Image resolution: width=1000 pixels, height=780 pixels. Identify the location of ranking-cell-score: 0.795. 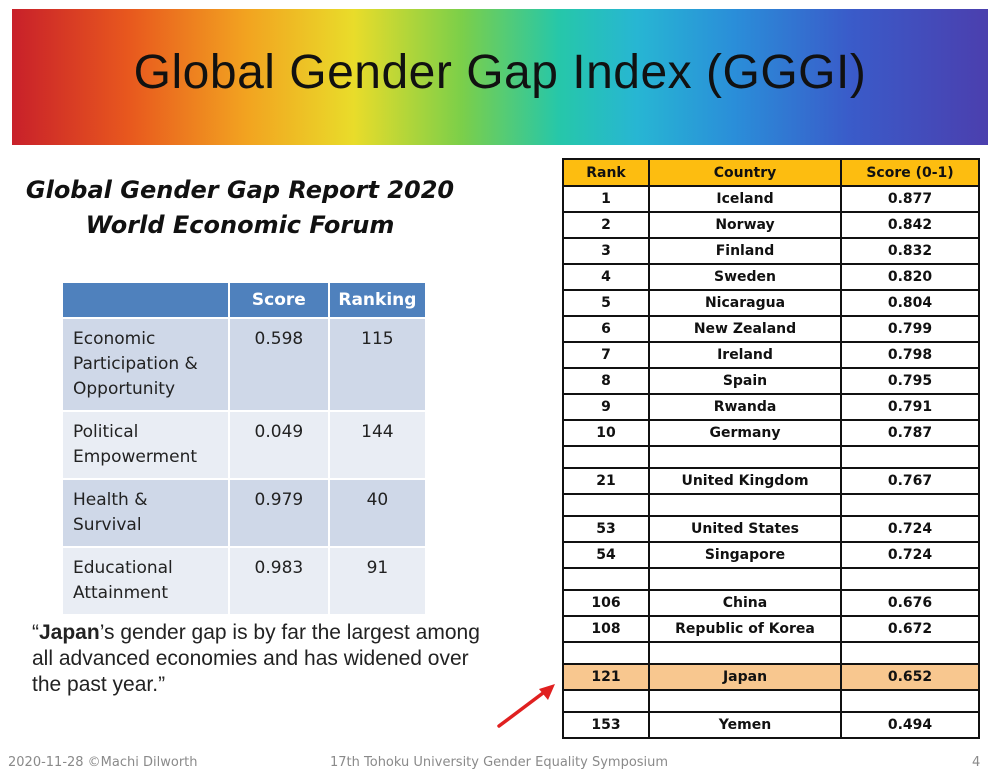
(910, 381).